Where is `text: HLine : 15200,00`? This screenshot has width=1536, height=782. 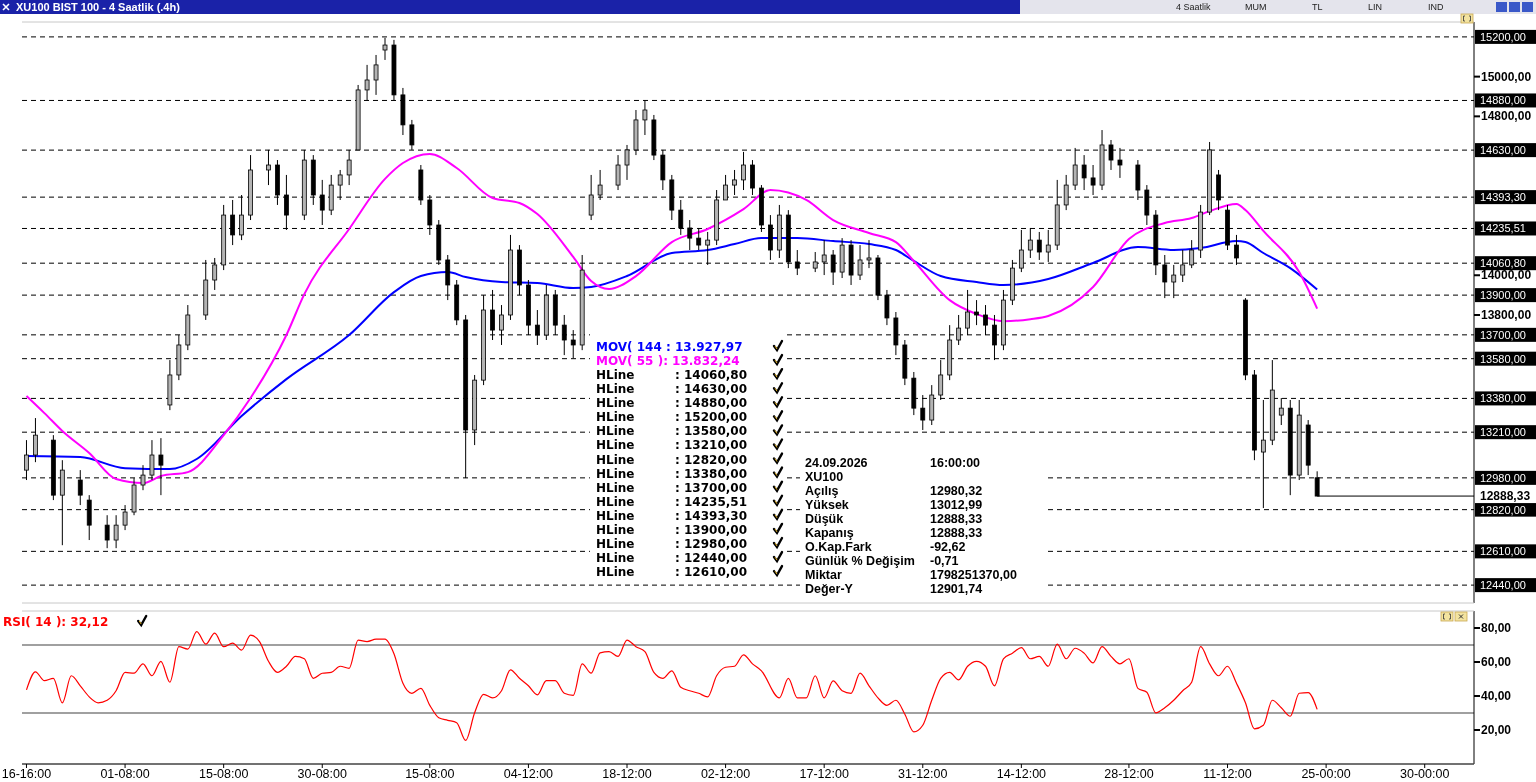
text: HLine : 15200,00 is located at coordinates (671, 417).